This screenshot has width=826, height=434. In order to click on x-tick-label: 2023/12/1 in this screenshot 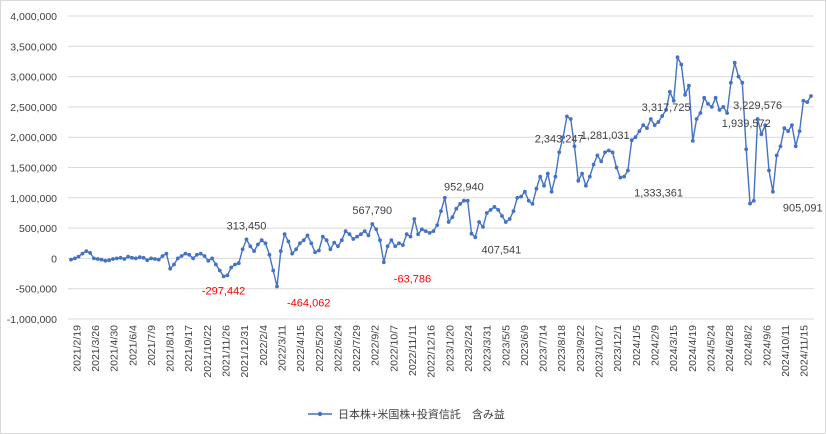, I will do `click(618, 348)`.